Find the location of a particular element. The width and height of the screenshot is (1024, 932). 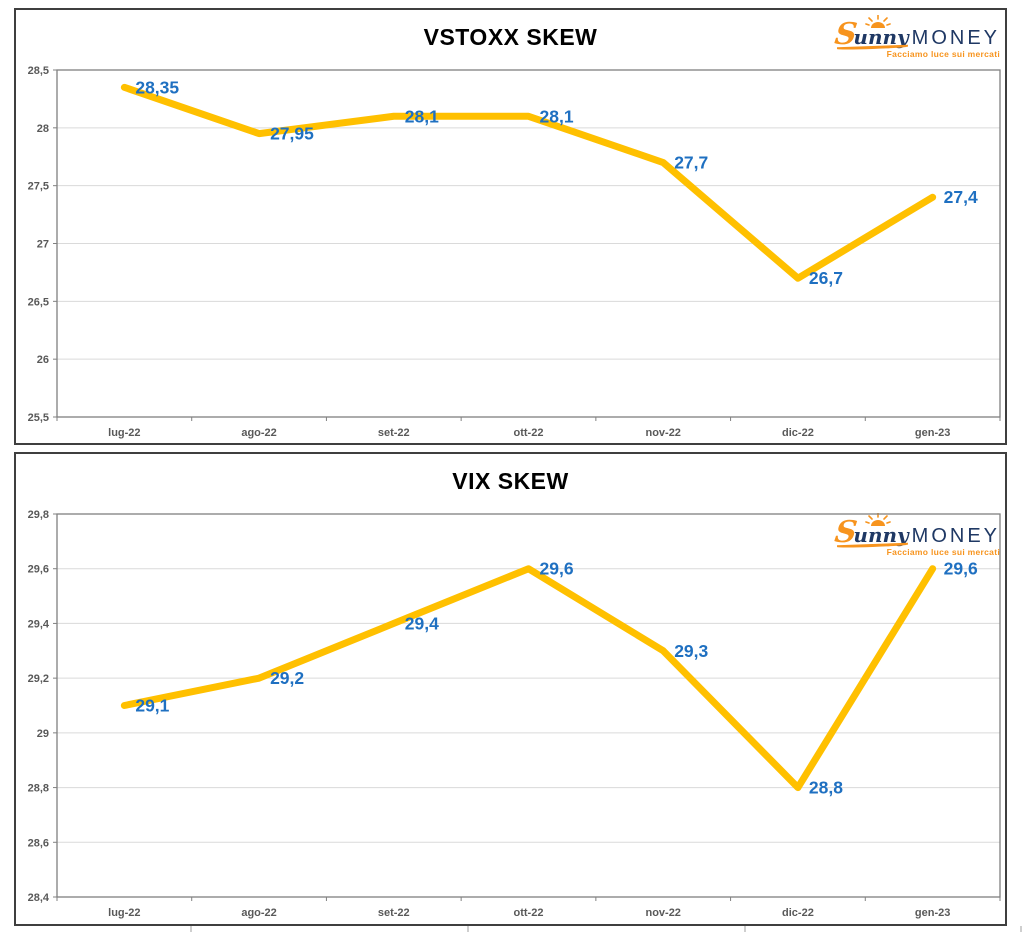

chart-title: VIX SKEW is located at coordinates (510, 481).